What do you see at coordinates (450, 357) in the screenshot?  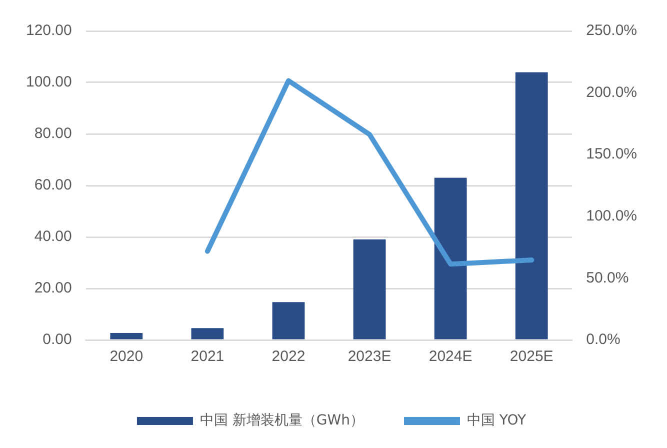 I see `x-tick-label: 2024E` at bounding box center [450, 357].